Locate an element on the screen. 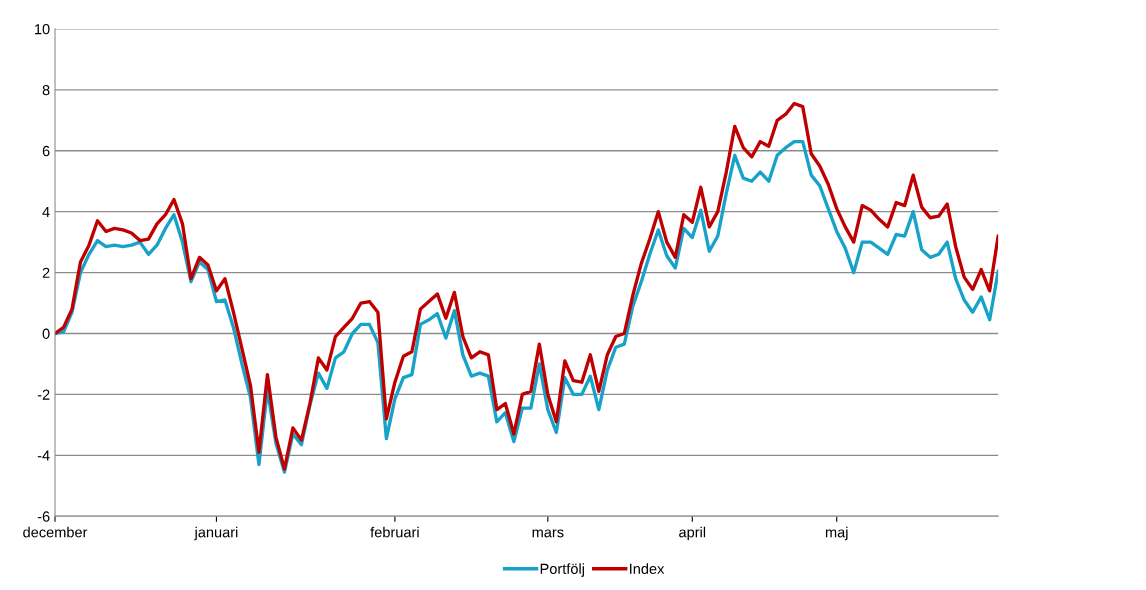  y-tick-label: 8 is located at coordinates (46, 90).